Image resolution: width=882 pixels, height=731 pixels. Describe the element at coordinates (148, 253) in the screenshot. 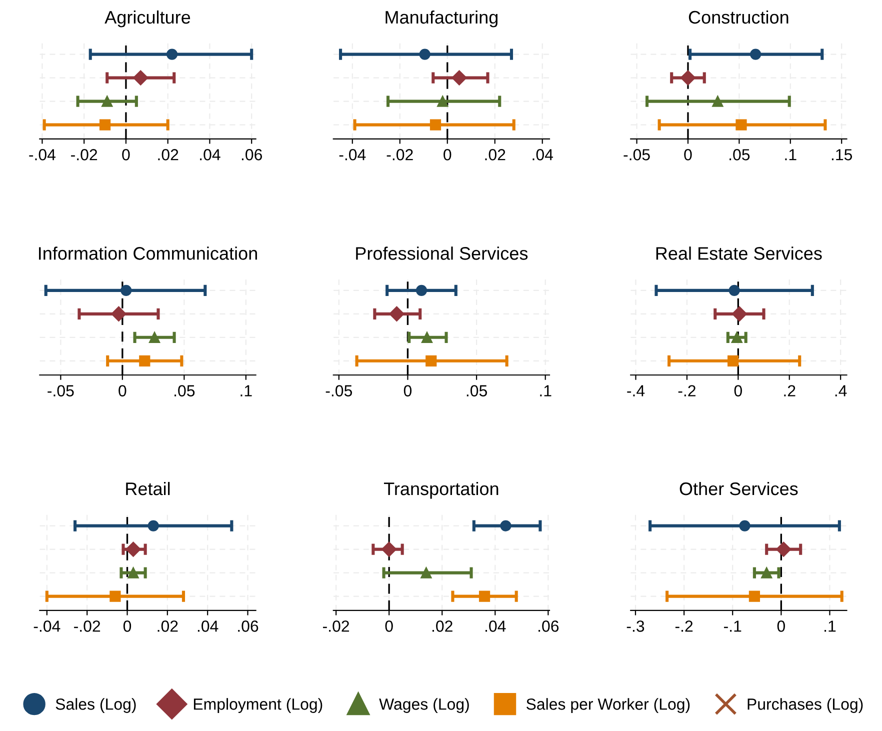

I see `chart-title: Information Communication` at that location.